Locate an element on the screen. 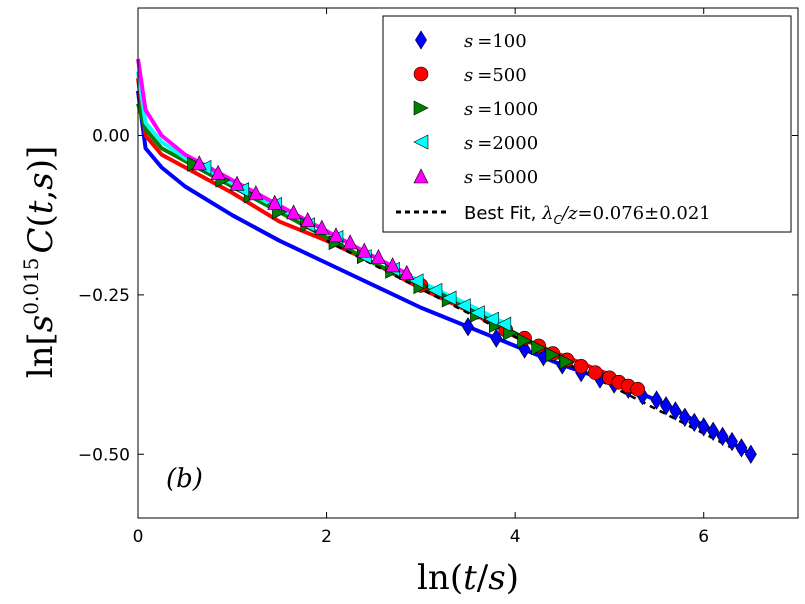  legend-marker-s2000 is located at coordinates (421, 142).